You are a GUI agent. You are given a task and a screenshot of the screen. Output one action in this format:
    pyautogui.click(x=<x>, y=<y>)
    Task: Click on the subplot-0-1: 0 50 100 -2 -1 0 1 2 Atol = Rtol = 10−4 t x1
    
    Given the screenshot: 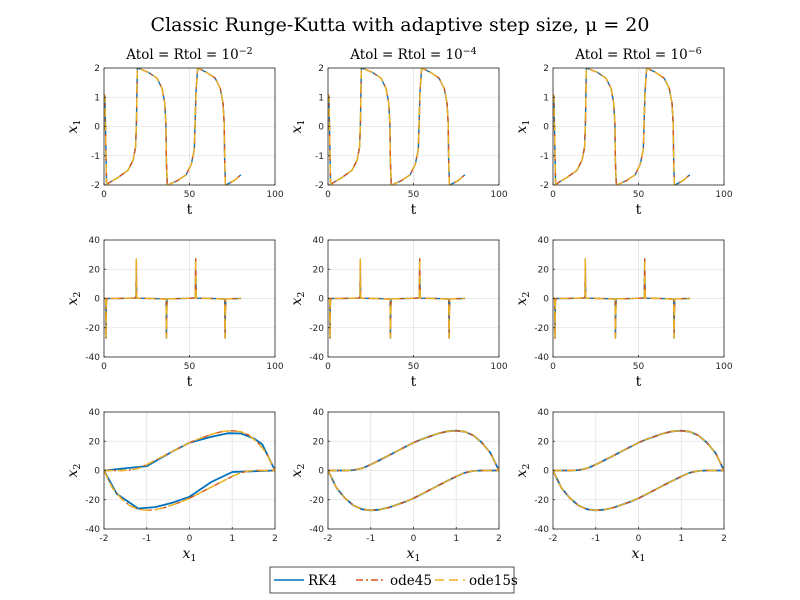 What is the action you would take?
    pyautogui.click(x=398, y=132)
    